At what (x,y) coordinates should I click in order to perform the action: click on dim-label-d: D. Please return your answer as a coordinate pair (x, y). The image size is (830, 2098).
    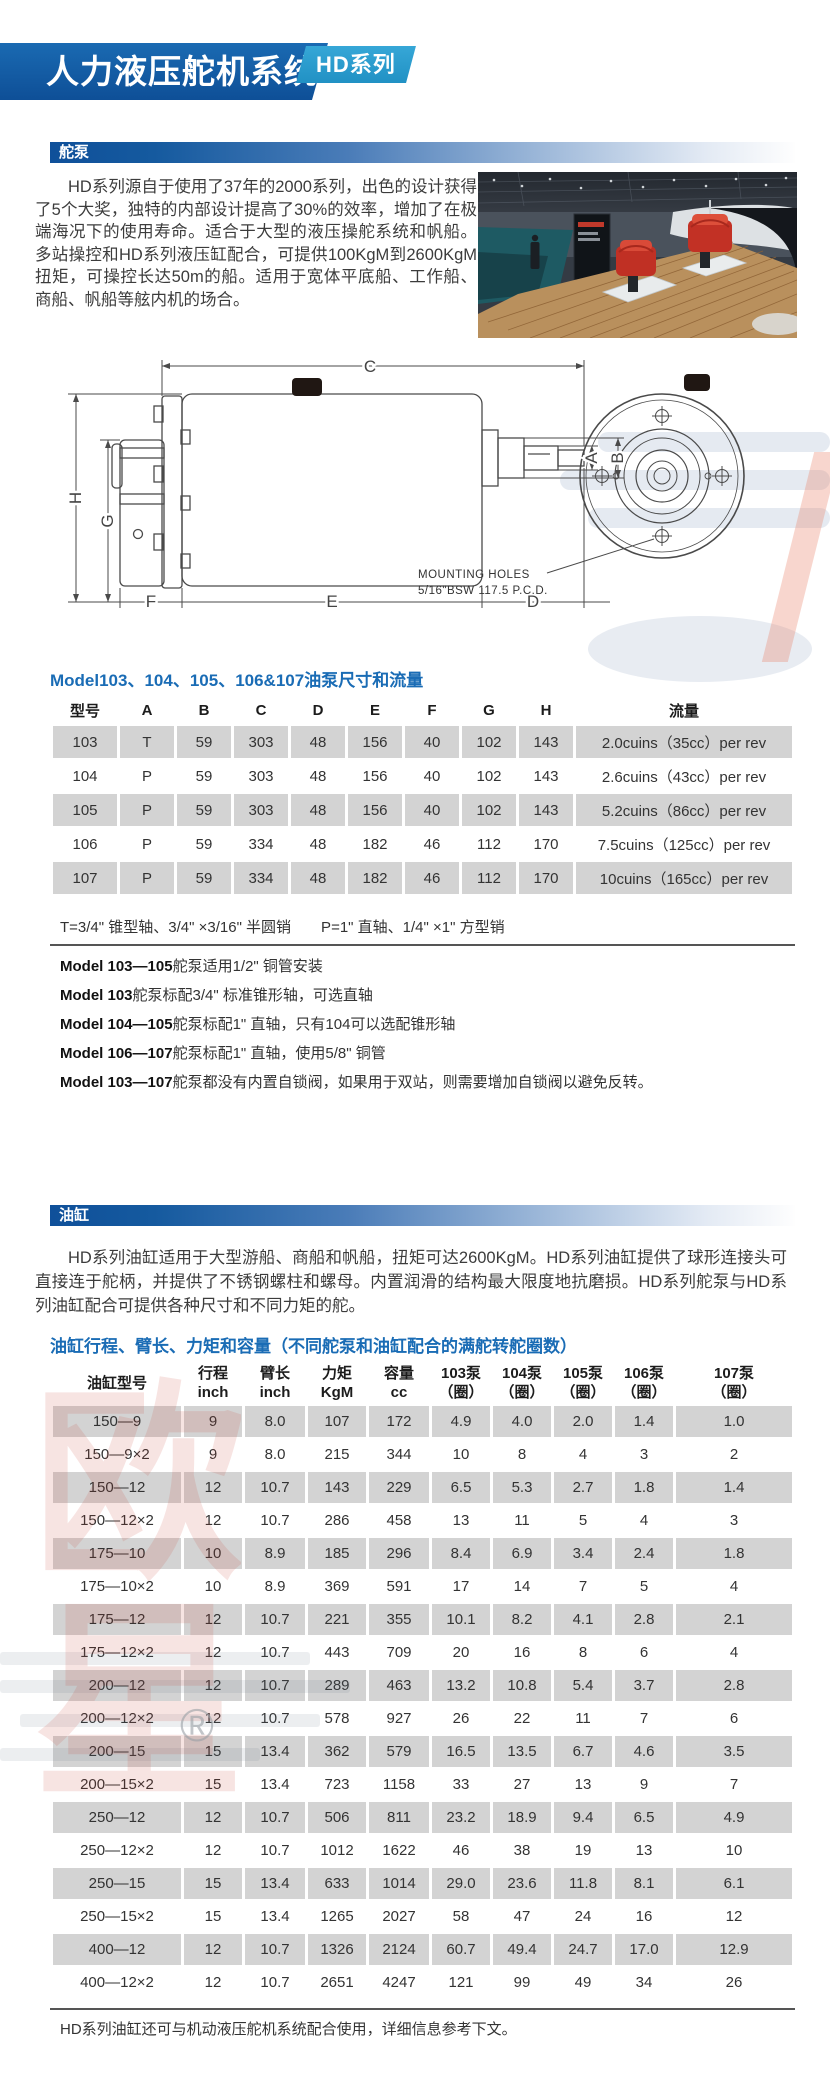
    Looking at the image, I should click on (533, 601).